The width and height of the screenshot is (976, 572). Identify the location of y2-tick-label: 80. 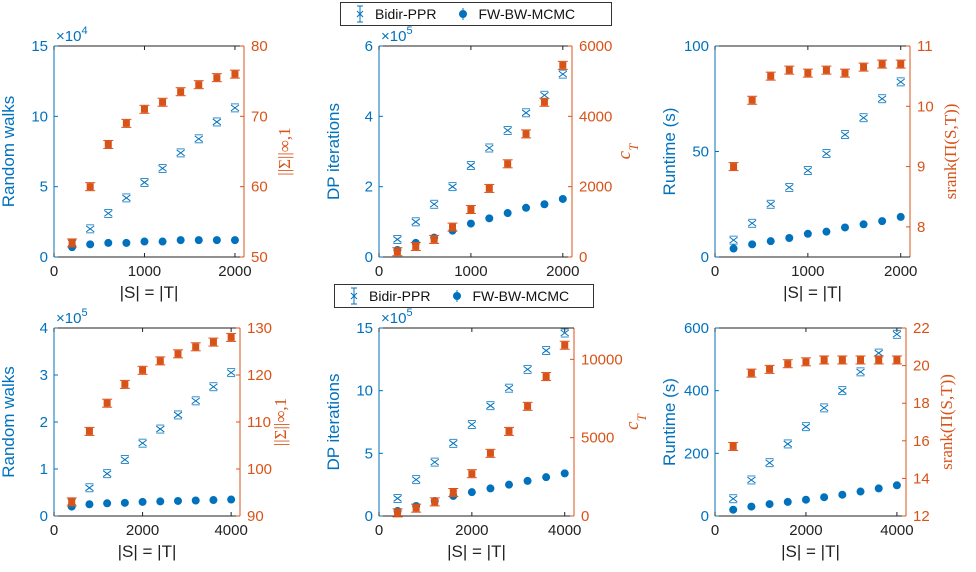
(259, 46).